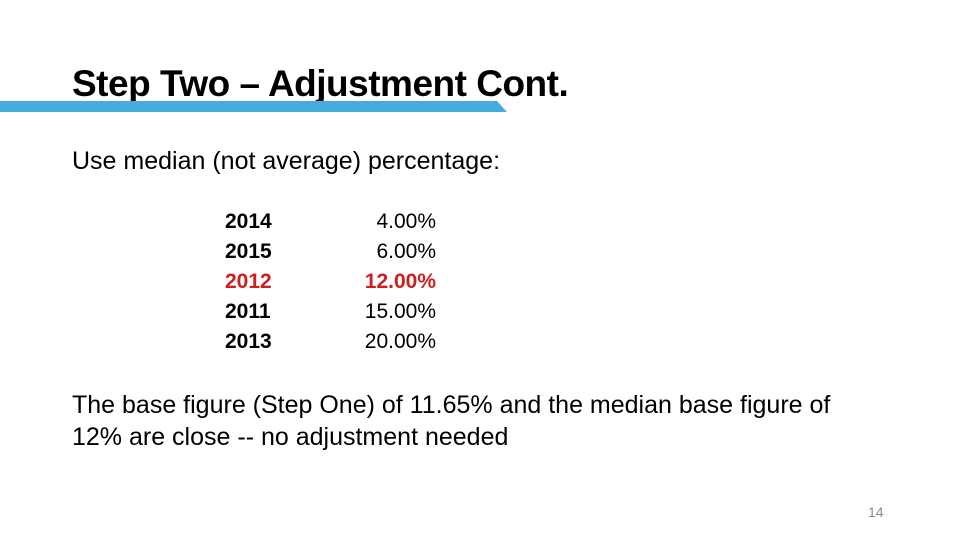 The height and width of the screenshot is (540, 960). What do you see at coordinates (248, 221) in the screenshot?
I see `year-cell: 2014` at bounding box center [248, 221].